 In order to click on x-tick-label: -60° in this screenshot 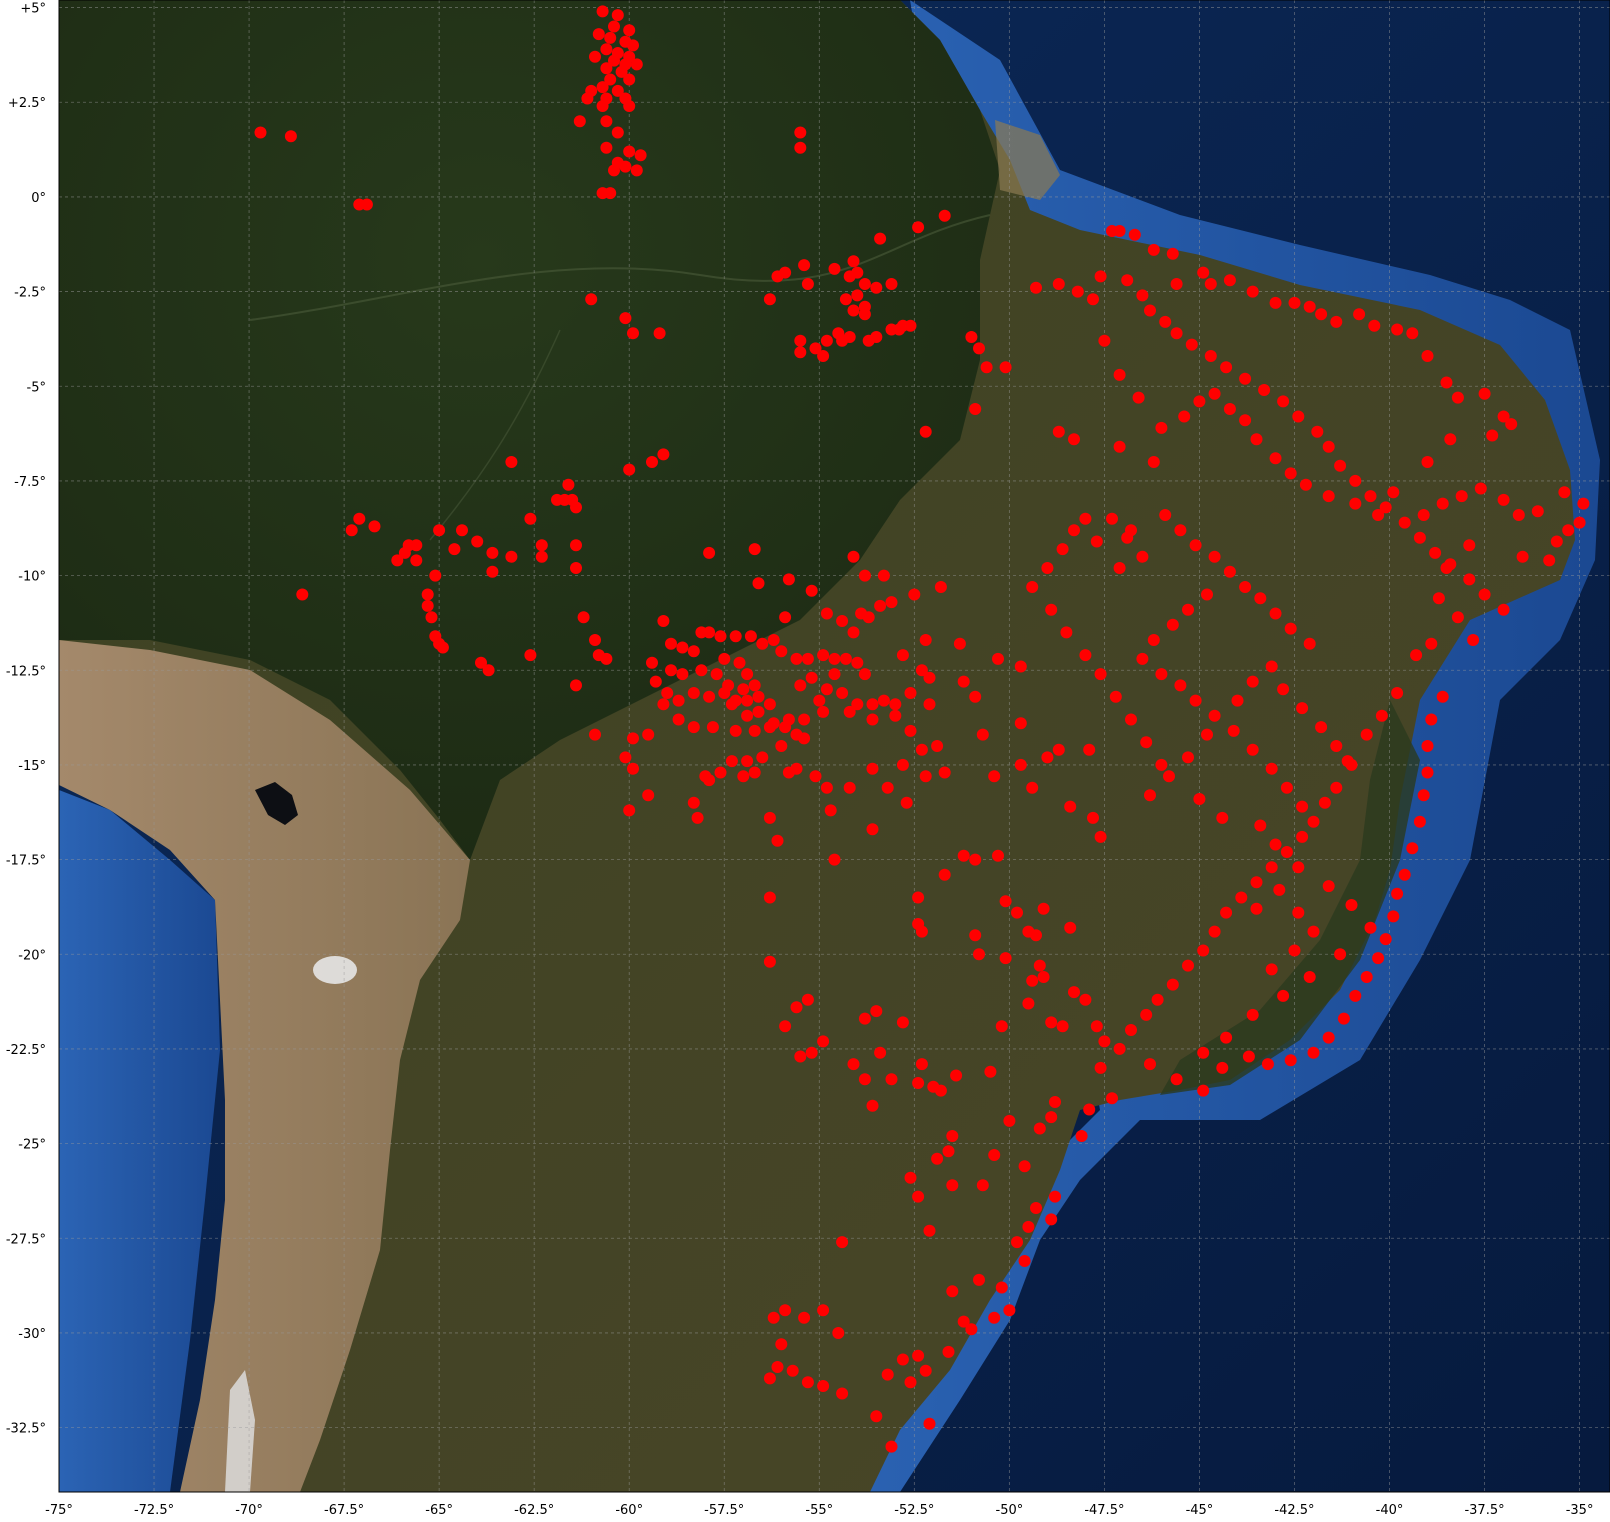, I will do `click(629, 1510)`.